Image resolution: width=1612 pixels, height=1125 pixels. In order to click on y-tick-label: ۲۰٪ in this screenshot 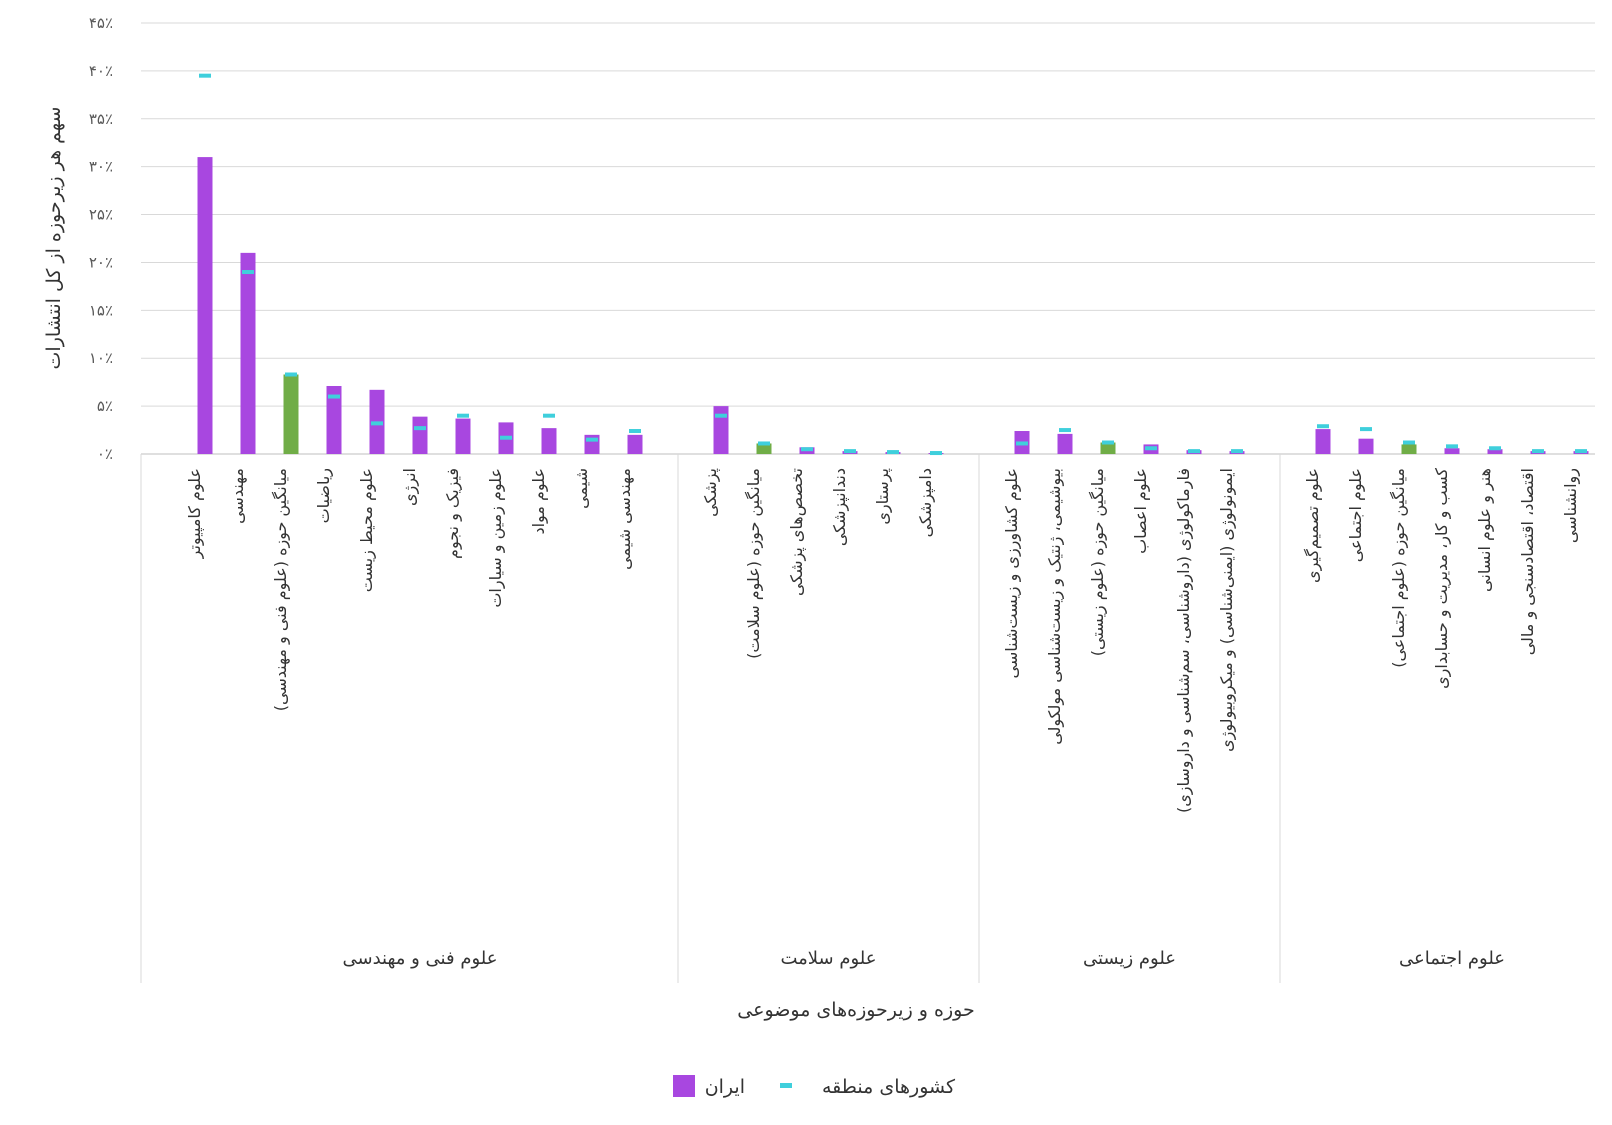, I will do `click(101, 262)`.